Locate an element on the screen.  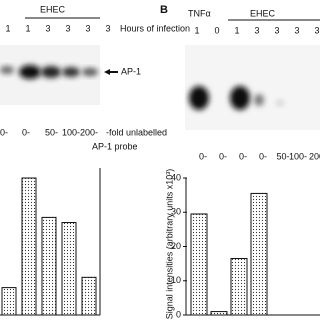
y-tick-label: 40 is located at coordinates (176, 177).